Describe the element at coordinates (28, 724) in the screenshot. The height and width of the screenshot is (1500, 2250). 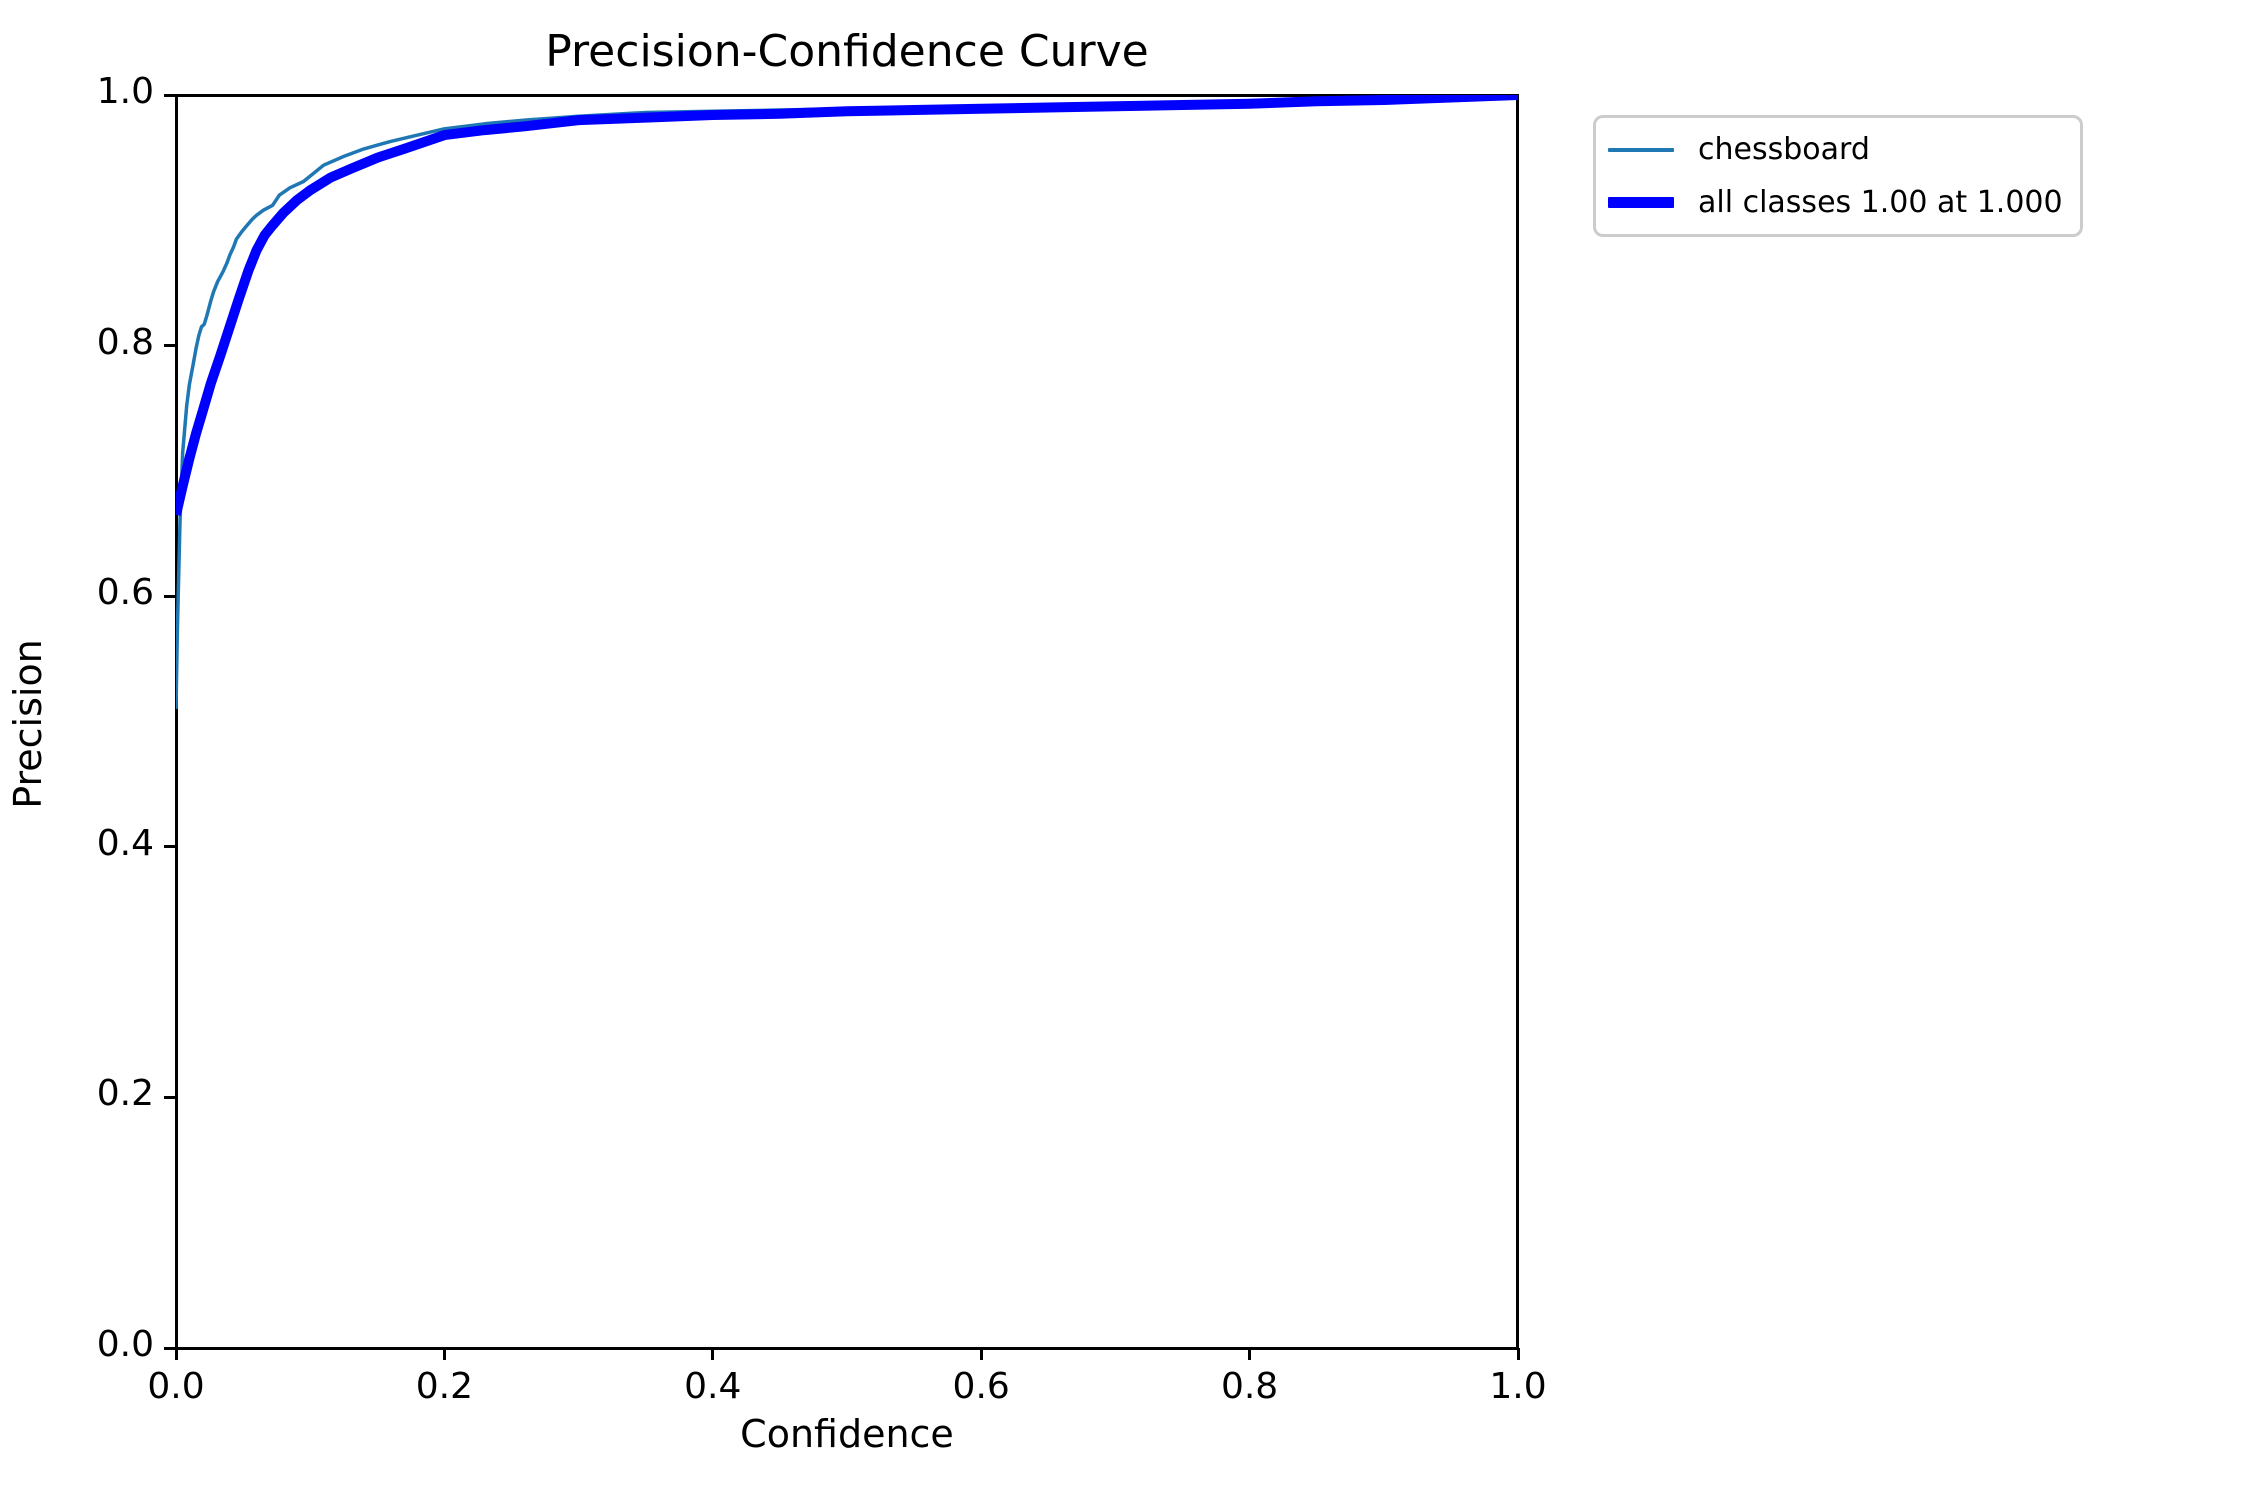
I see `y-axis-label: Precision` at that location.